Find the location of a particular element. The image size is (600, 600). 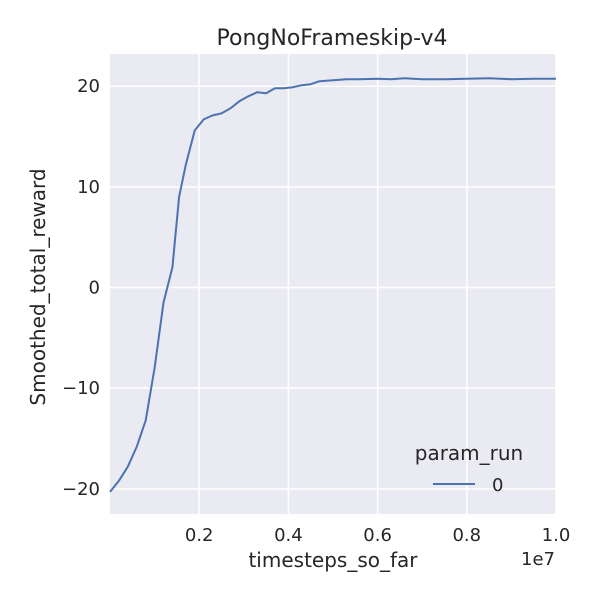

y-tick-label: −10 is located at coordinates (81, 388).